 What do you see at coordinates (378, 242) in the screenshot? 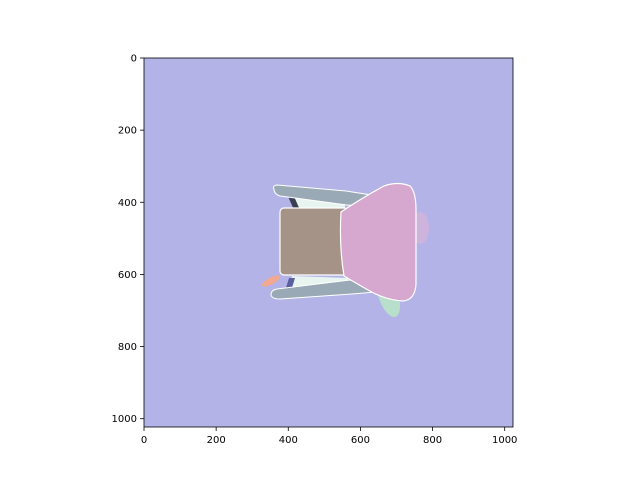
I see `back-segment` at bounding box center [378, 242].